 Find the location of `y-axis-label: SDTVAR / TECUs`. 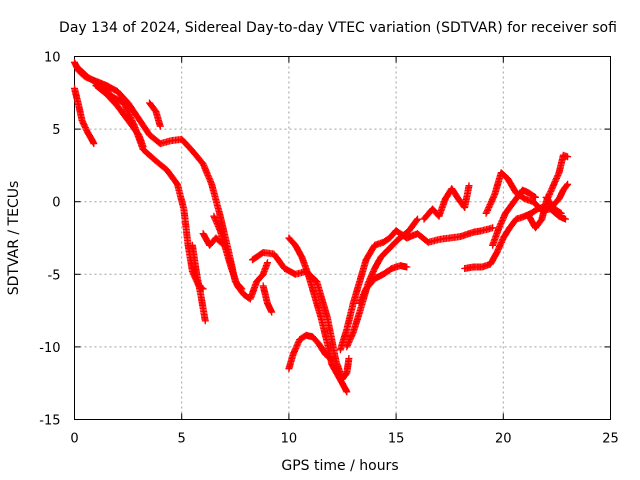

y-axis-label: SDTVAR / TECUs is located at coordinates (14, 238).